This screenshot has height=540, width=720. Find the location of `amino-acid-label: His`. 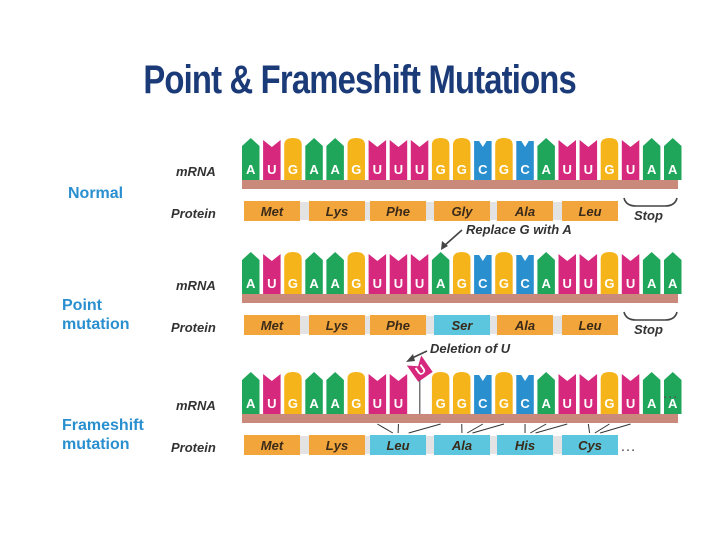

amino-acid-label: His is located at coordinates (525, 445).